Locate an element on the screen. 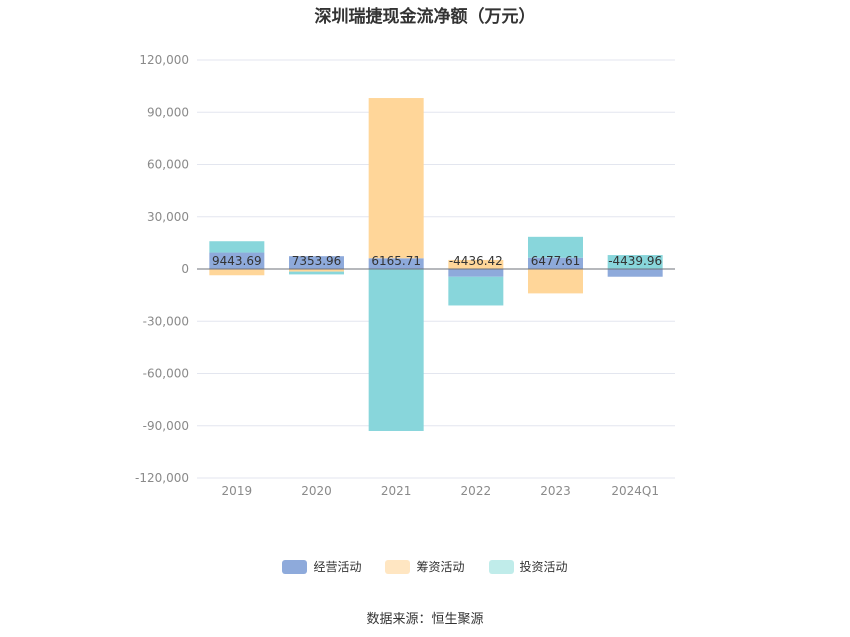 Image resolution: width=850 pixels, height=637 pixels. data-label: 6165.71 is located at coordinates (396, 261).